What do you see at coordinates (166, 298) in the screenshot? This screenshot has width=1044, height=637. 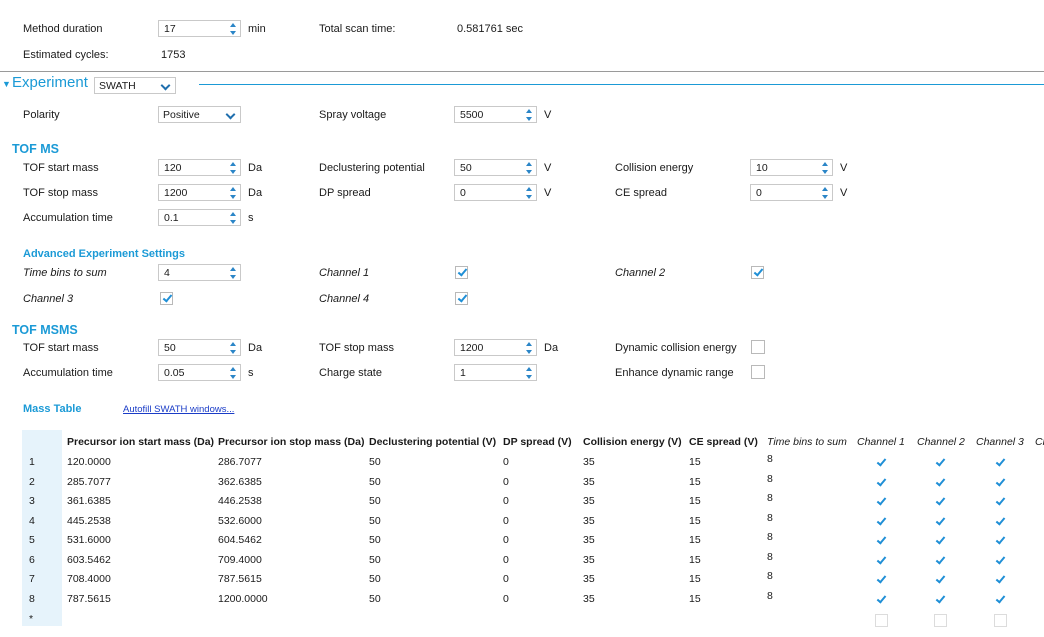 I see `channel-3-checkbox` at bounding box center [166, 298].